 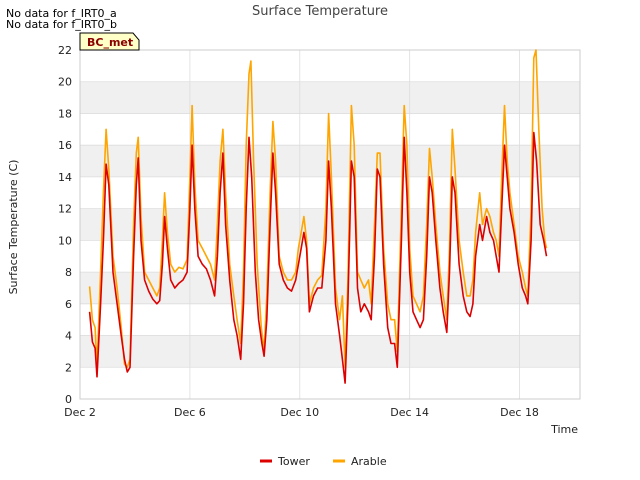 I want to click on y-tick-label: 12, so click(x=65, y=209).